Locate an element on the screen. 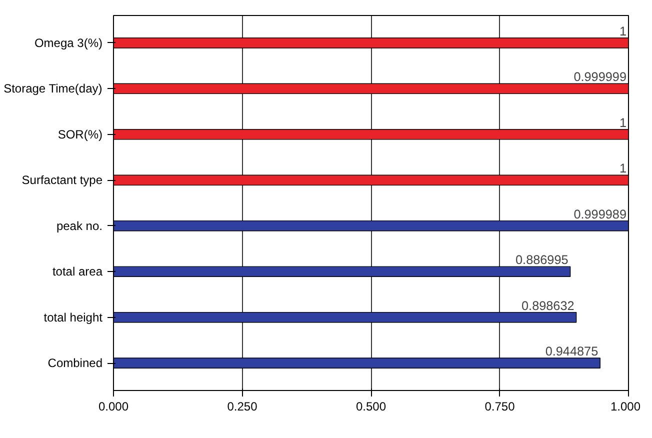 This screenshot has width=652, height=438. y-tick-label: Surfactant type is located at coordinates (62, 180).